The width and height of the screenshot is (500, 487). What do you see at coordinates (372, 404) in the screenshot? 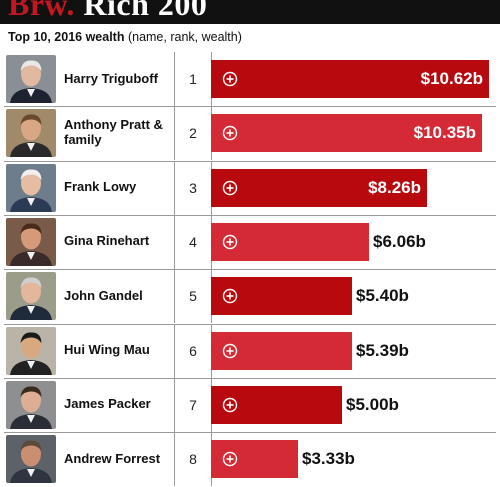
I see `wealth-value-label: $5.00b` at bounding box center [372, 404].